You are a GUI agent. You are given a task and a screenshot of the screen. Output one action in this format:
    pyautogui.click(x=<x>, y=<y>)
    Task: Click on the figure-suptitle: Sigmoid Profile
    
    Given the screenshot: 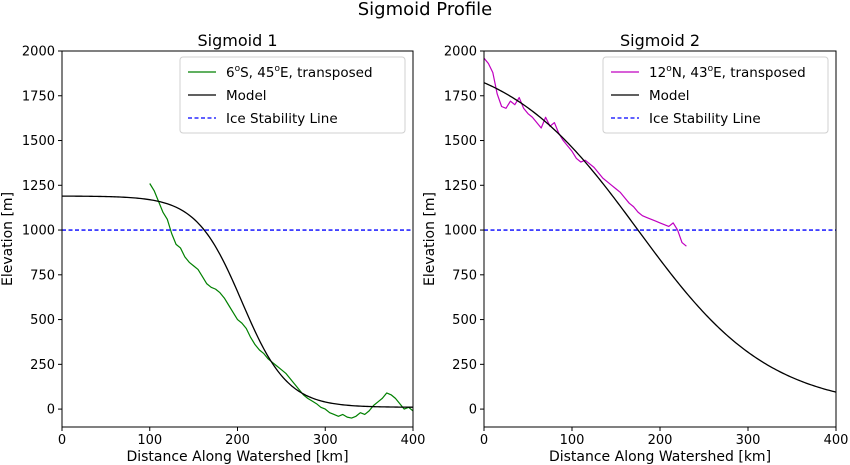 What is the action you would take?
    pyautogui.click(x=425, y=10)
    